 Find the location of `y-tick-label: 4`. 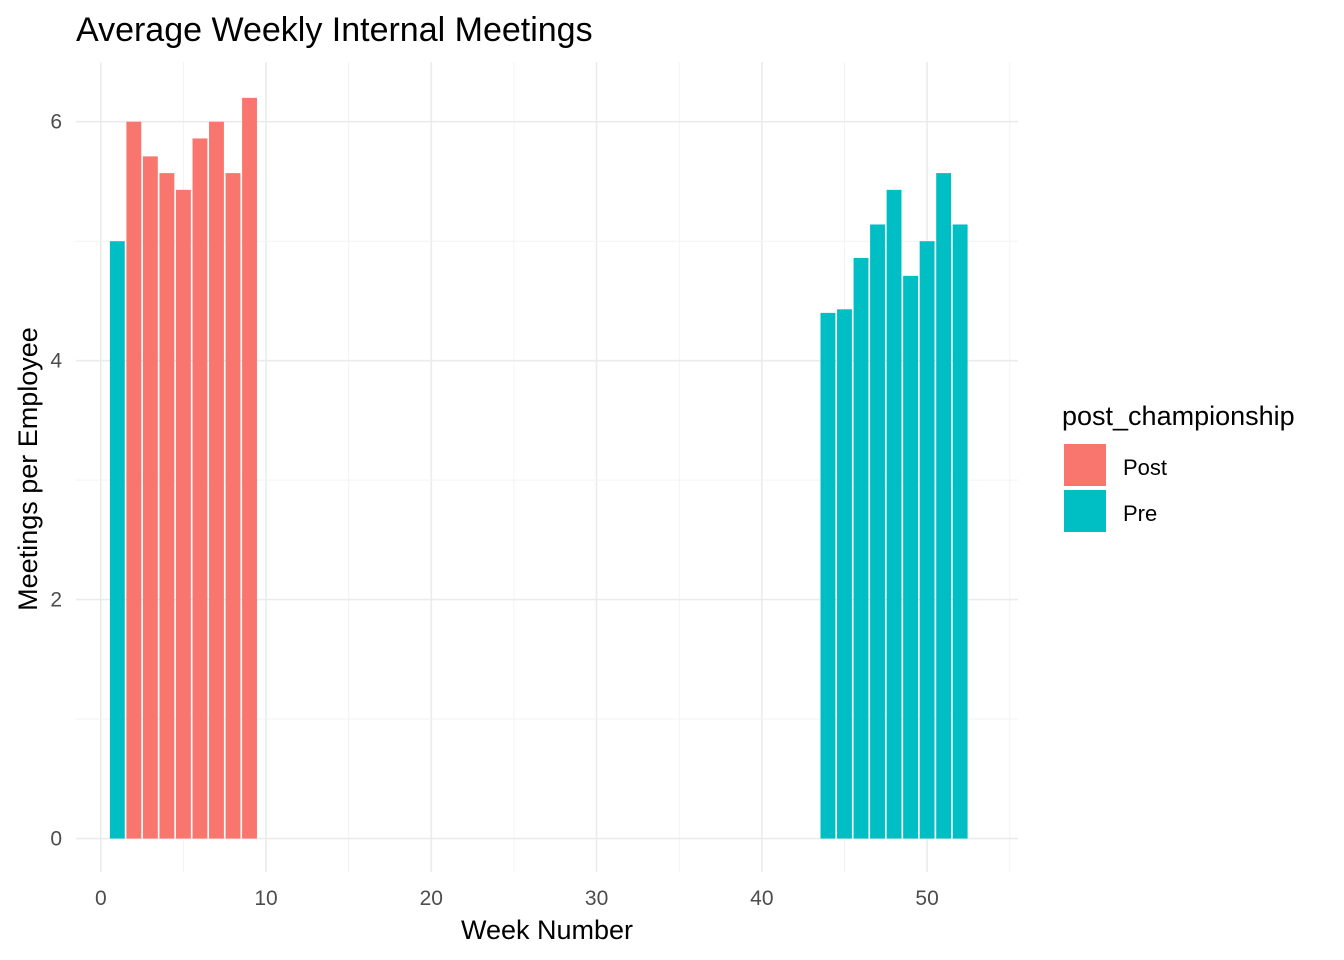

y-tick-label: 4 is located at coordinates (56, 361).